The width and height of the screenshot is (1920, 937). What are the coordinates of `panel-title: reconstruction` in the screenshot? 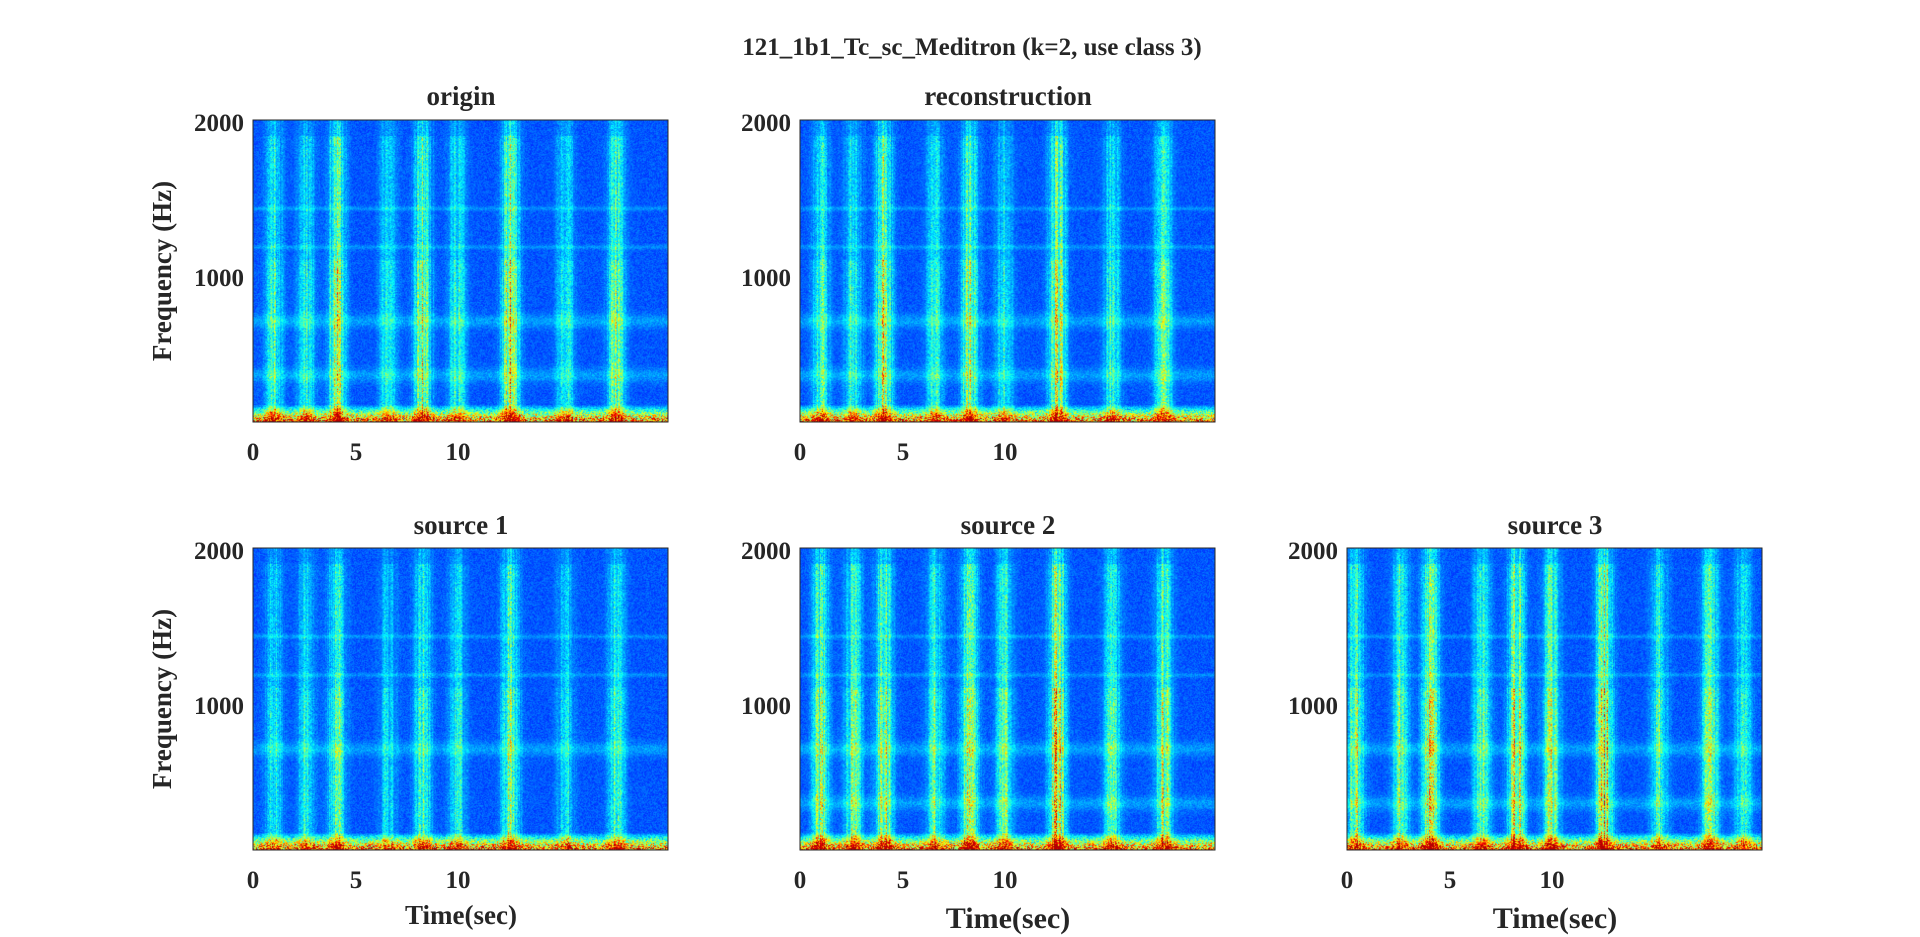 It's located at (1007, 96).